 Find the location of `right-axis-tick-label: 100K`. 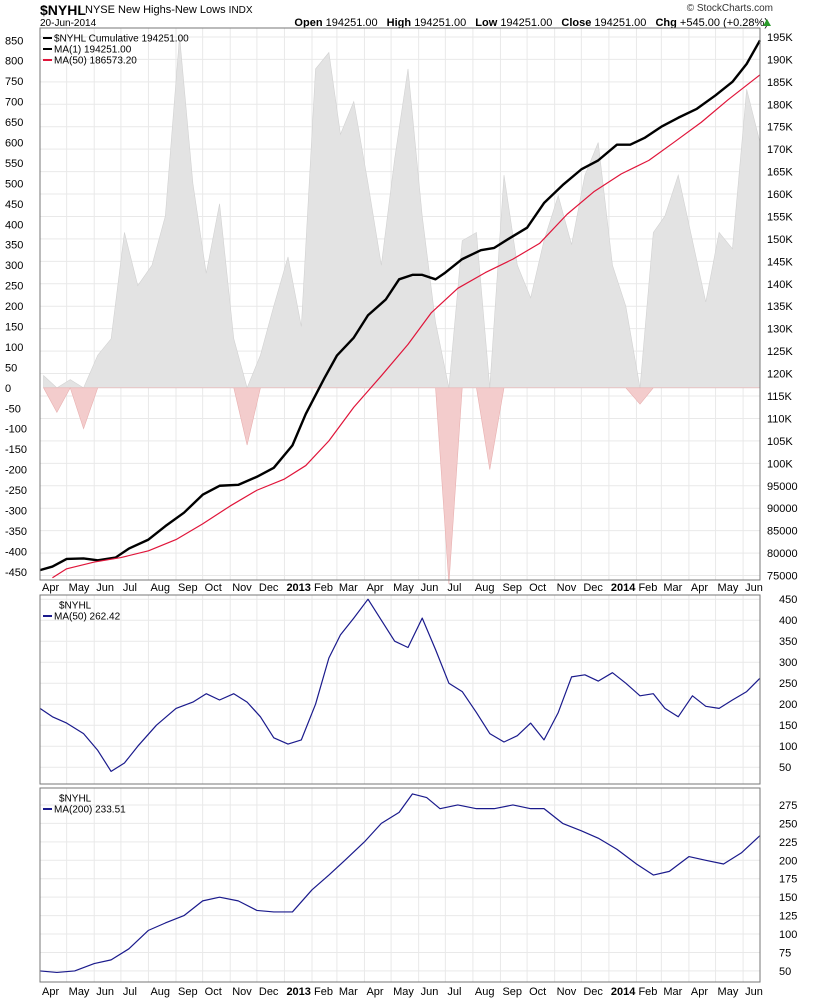

right-axis-tick-label: 100K is located at coordinates (780, 464).